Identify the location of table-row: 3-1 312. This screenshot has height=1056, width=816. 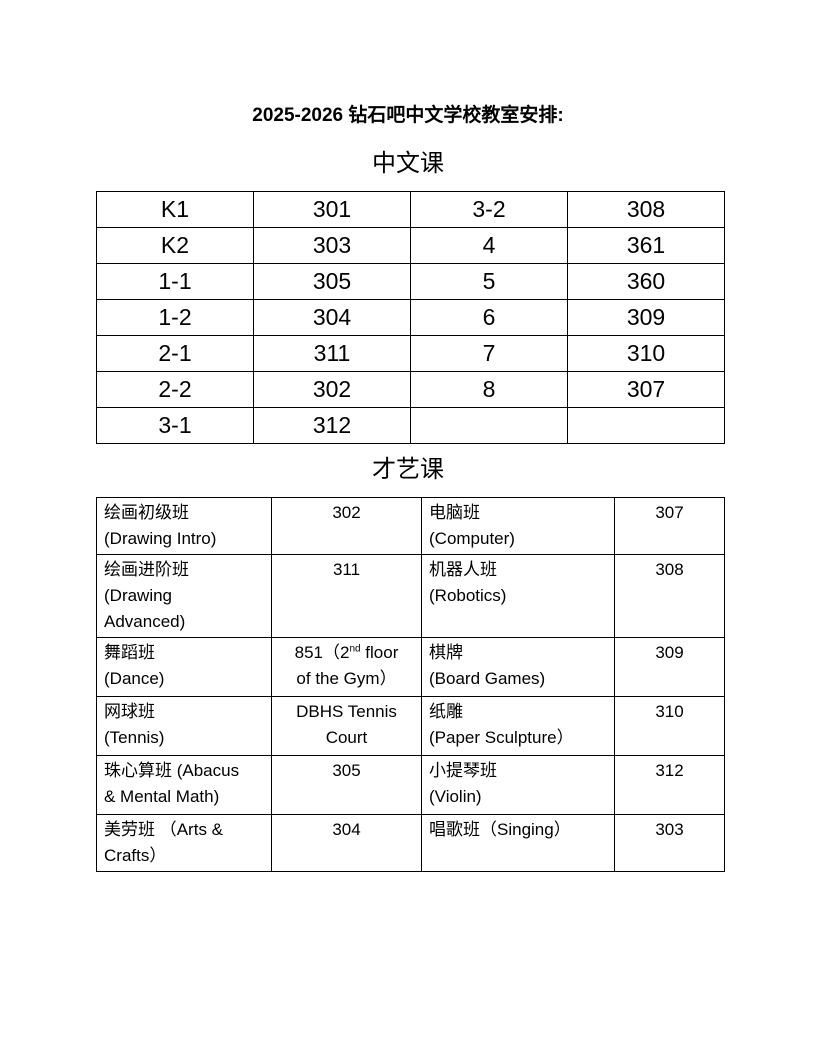
(410, 425).